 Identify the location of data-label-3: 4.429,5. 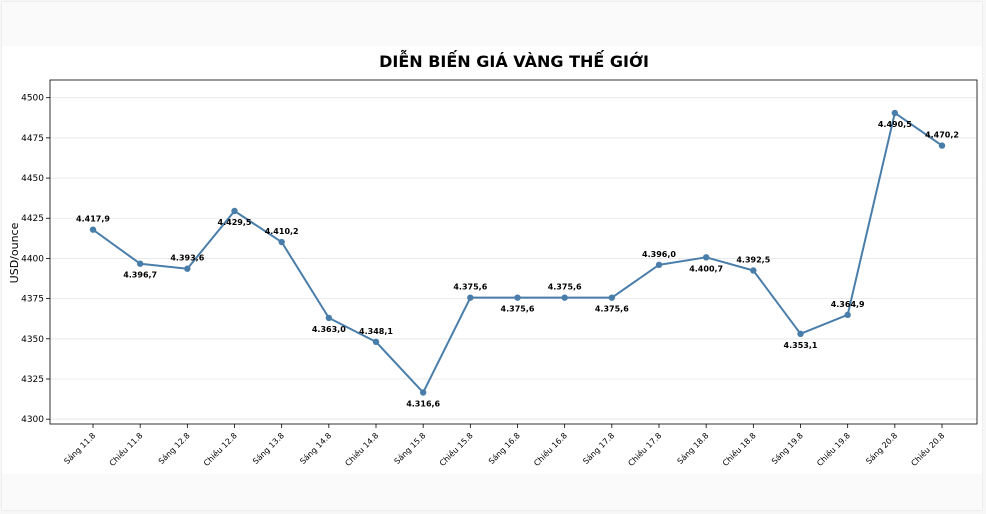
(235, 222).